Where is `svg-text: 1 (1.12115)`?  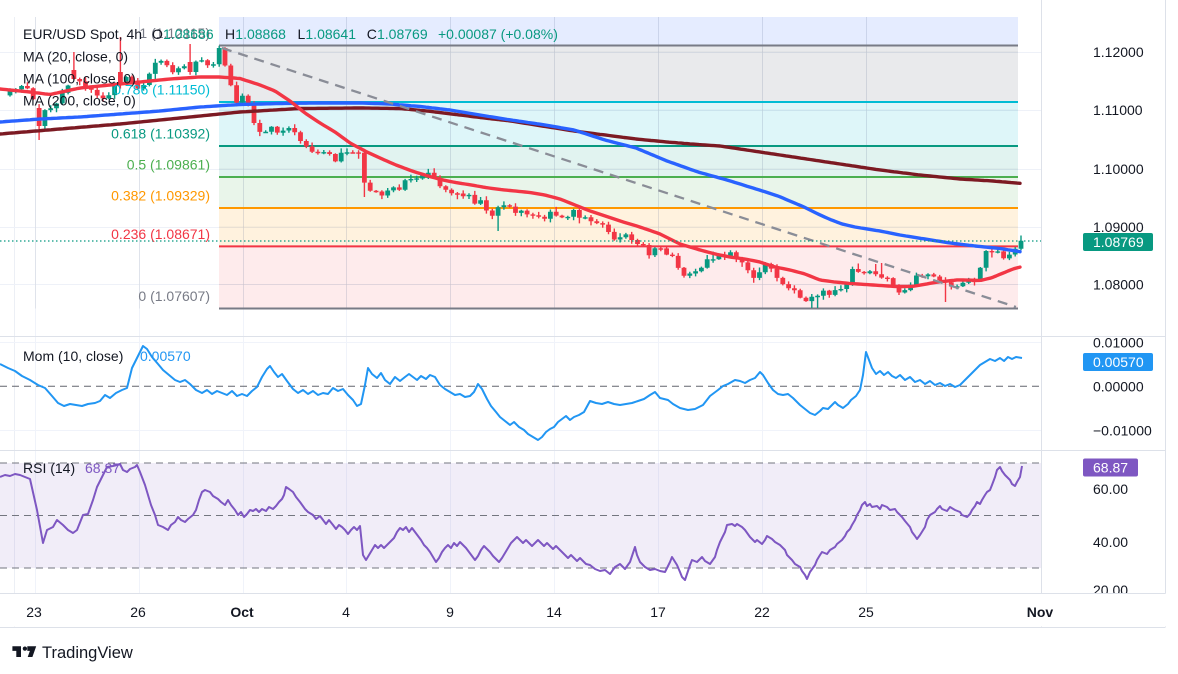 svg-text: 1 (1.12115) is located at coordinates (174, 33).